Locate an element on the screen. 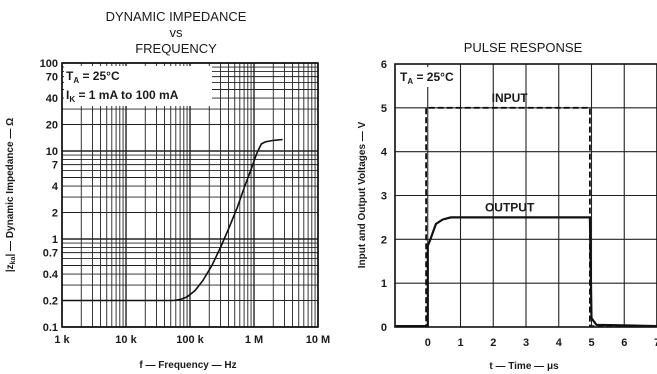  pulse-output-label: OUTPUT is located at coordinates (510, 207).